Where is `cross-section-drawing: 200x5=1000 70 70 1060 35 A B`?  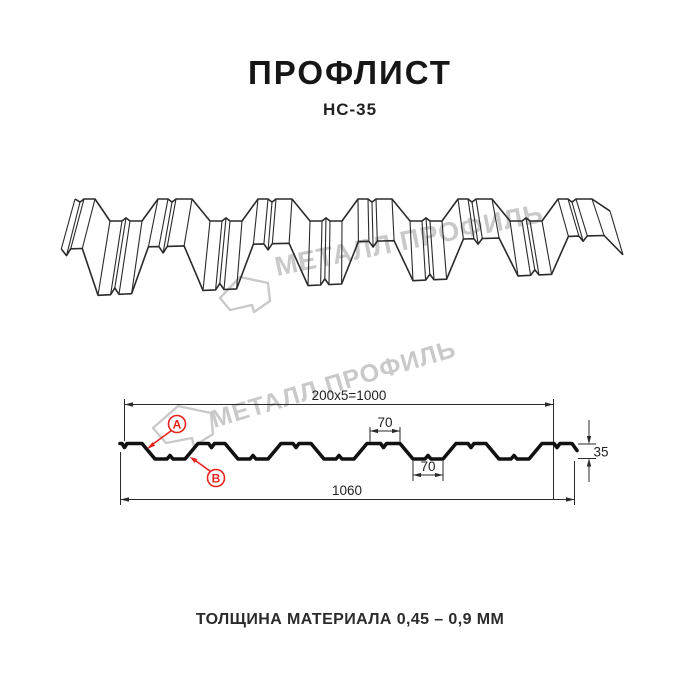 cross-section-drawing: 200x5=1000 70 70 1060 35 A B is located at coordinates (363, 446).